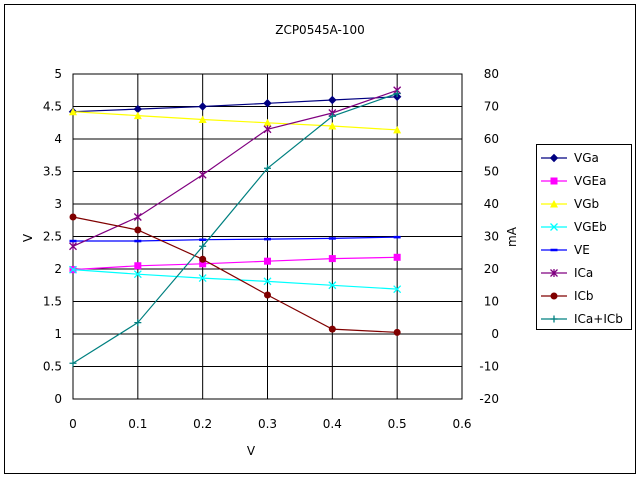 The width and height of the screenshot is (640, 484). I want to click on y-right-tick-label: 70, so click(491, 107).